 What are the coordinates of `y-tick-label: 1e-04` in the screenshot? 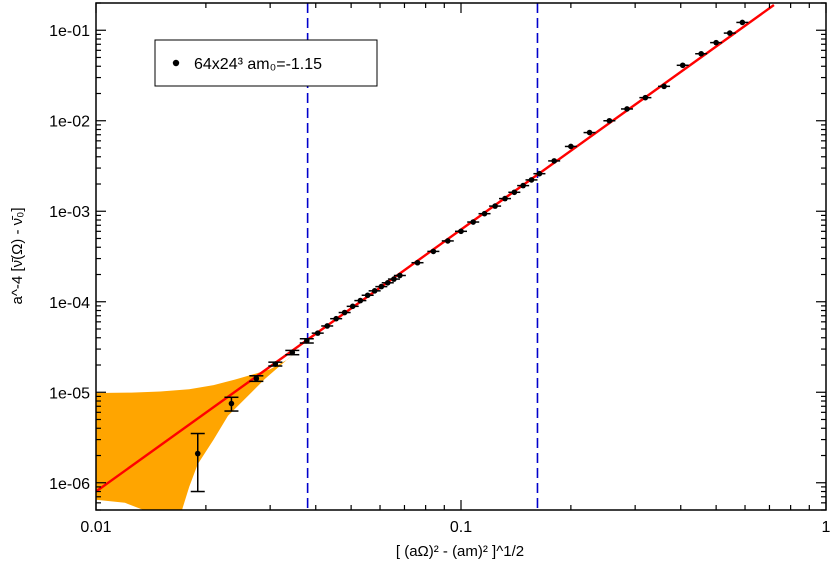 It's located at (69, 303).